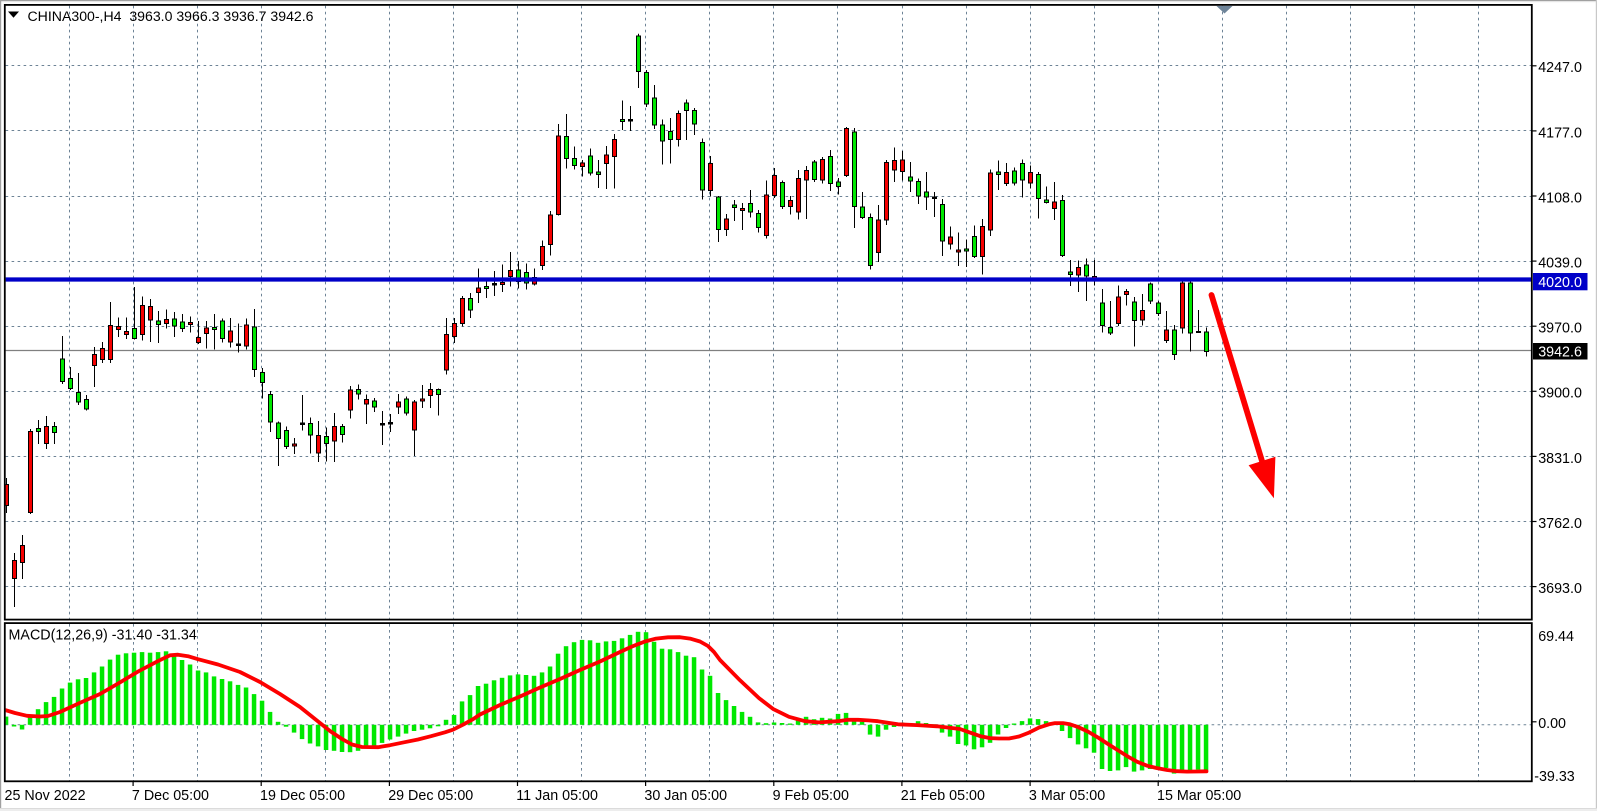 The width and height of the screenshot is (1597, 811). I want to click on svg-text: 3831.0, so click(1560, 459).